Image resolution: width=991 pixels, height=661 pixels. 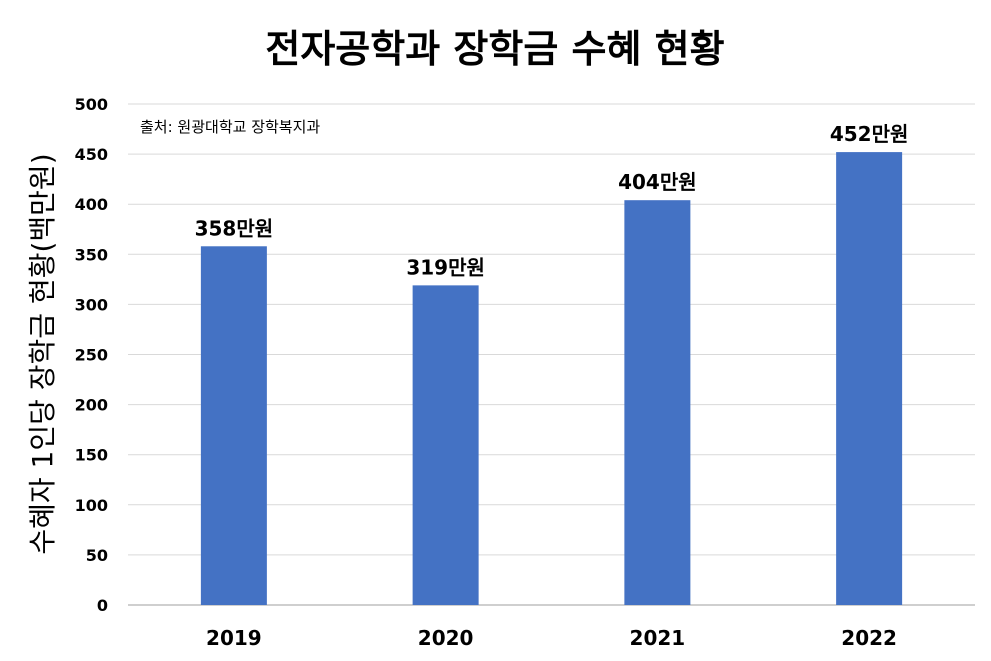 What do you see at coordinates (91, 455) in the screenshot?
I see `y-axis-tick-label: 150` at bounding box center [91, 455].